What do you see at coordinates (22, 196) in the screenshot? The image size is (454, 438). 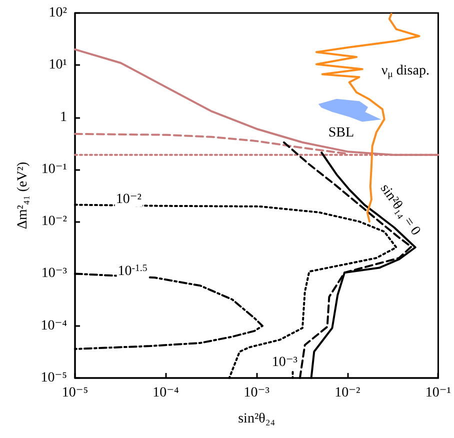 I see `y-axis-title: Δm²₄₁ (eV²)` at bounding box center [22, 196].